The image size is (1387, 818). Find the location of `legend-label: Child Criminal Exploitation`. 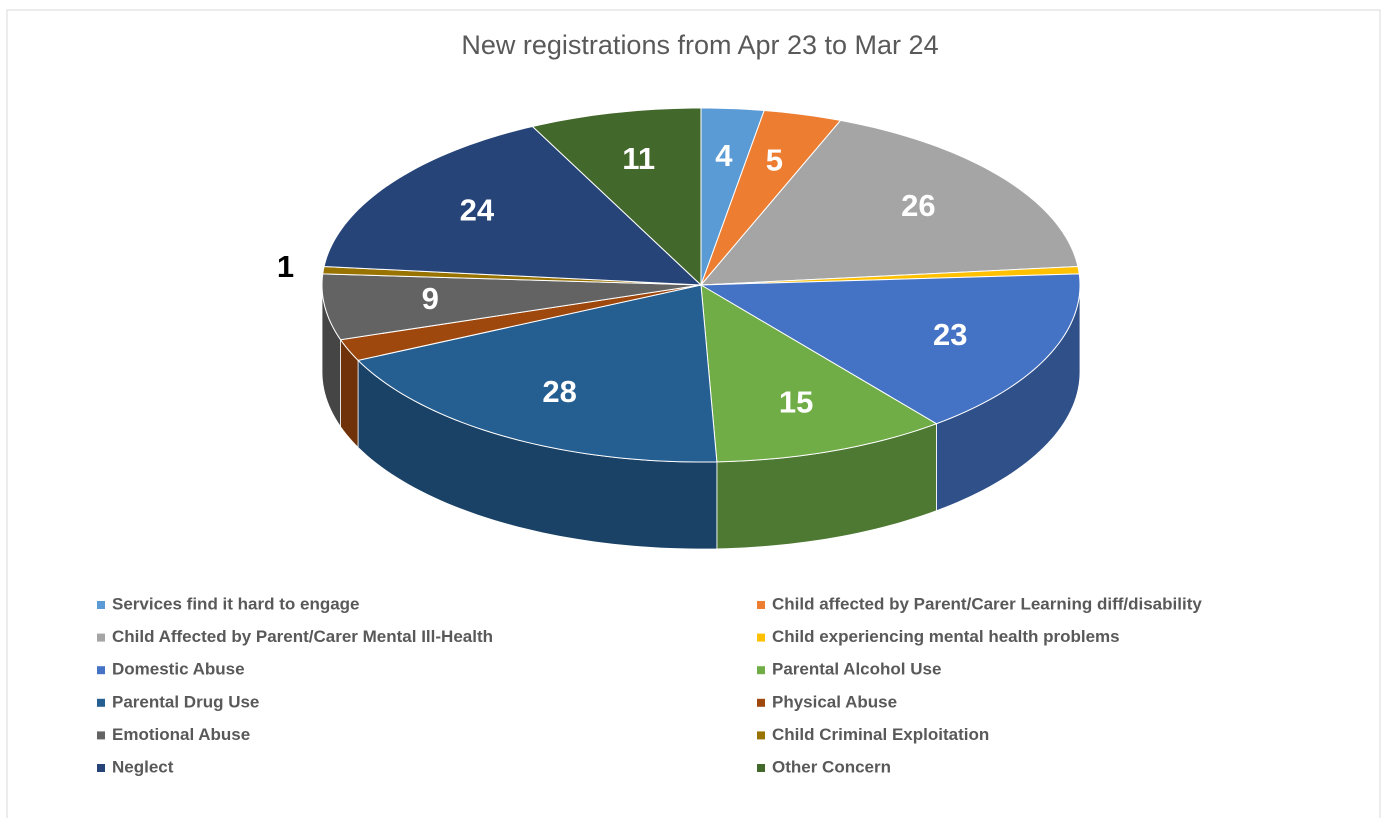

legend-label: Child Criminal Exploitation is located at coordinates (880, 734).